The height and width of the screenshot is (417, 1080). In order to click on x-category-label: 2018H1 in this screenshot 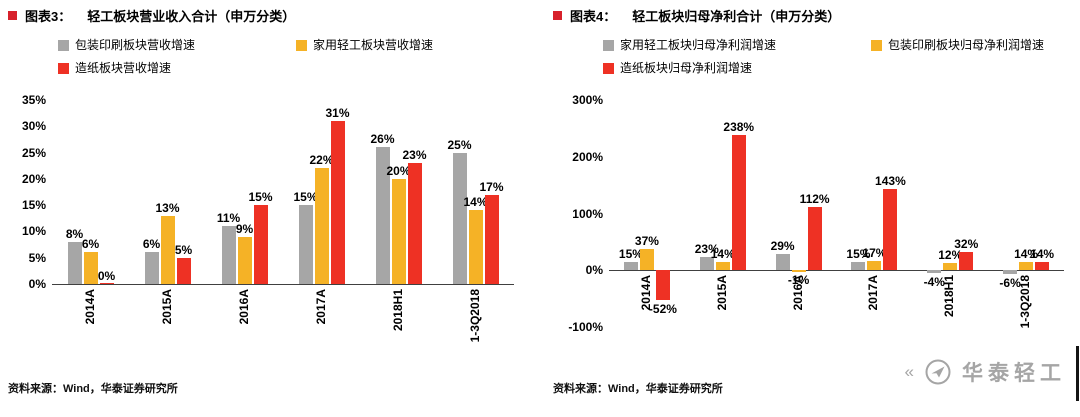, I will do `click(397, 310)`.